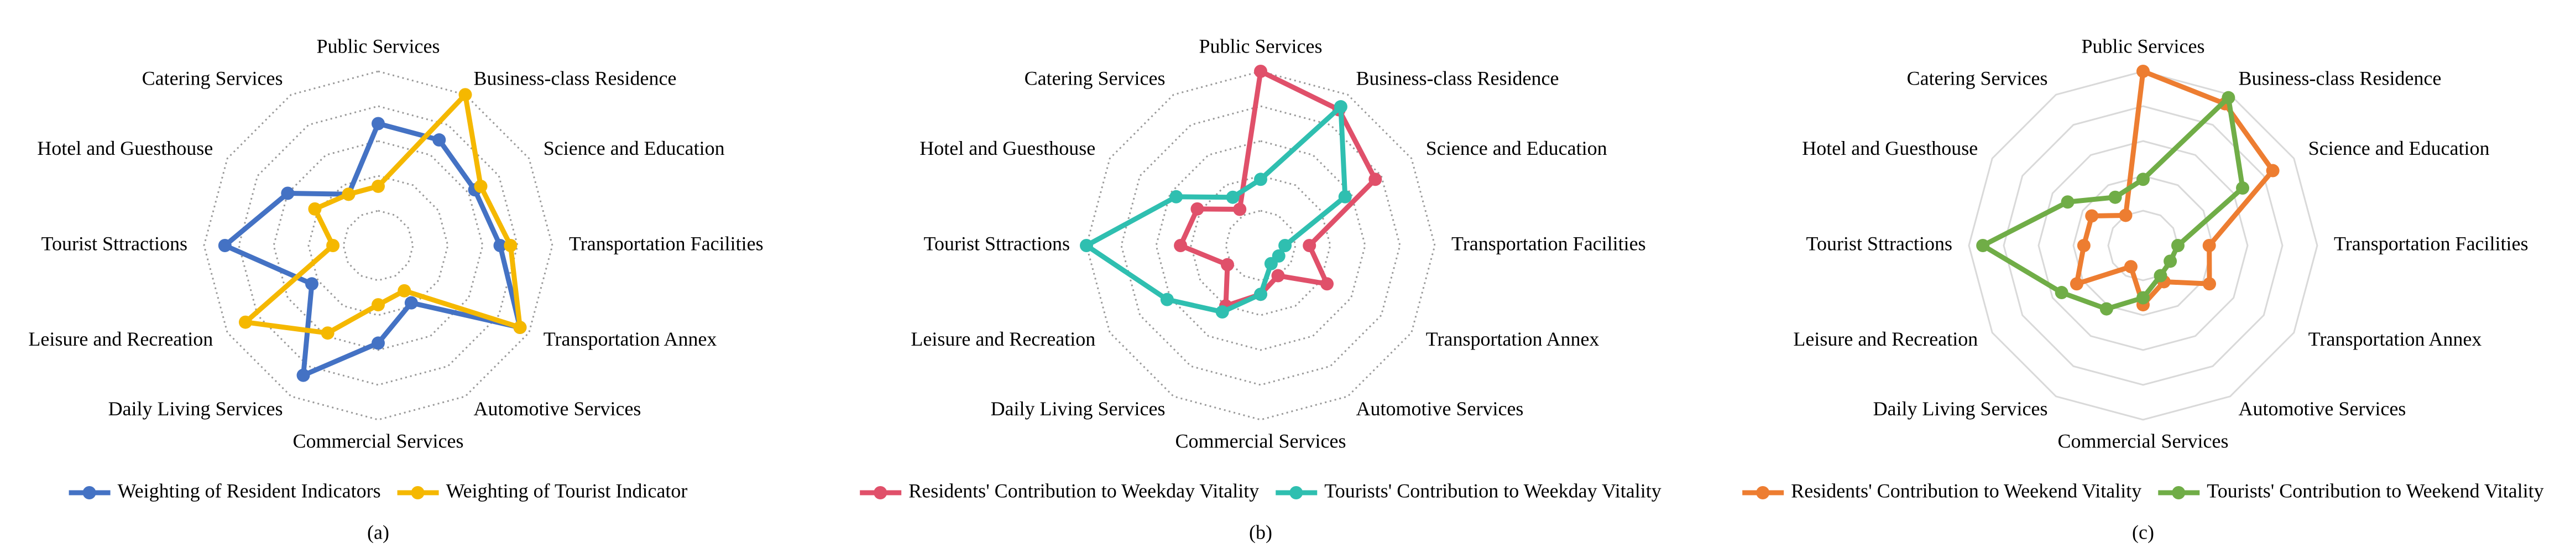 The width and height of the screenshot is (2576, 553). Describe the element at coordinates (249, 491) in the screenshot. I see `legend-label: Weighting of Resident Indicators` at that location.